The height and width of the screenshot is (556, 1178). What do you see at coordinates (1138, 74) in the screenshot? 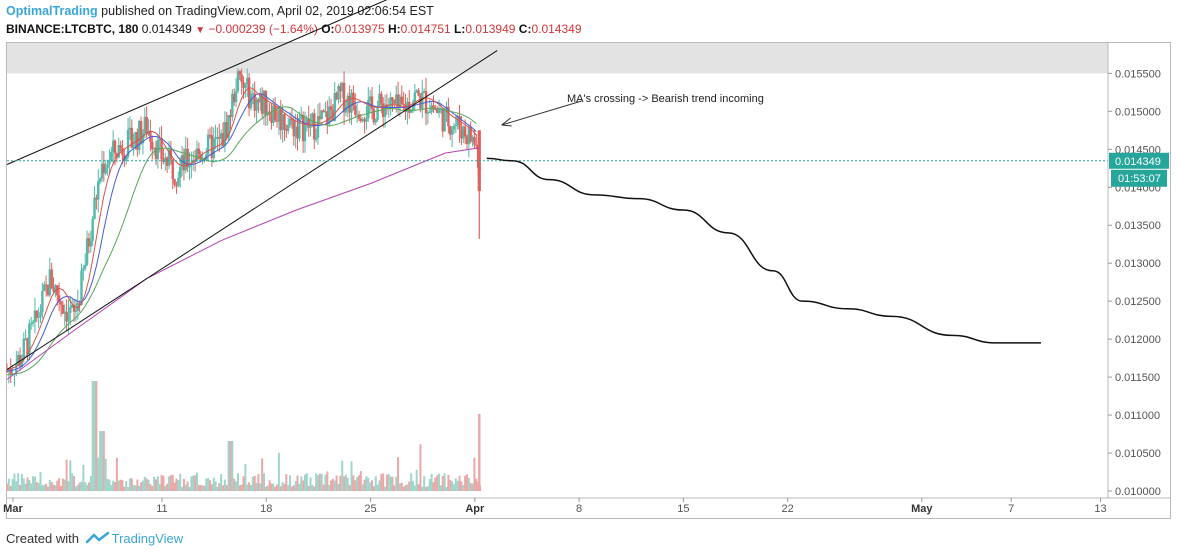
I see `y-tick-label: 0.015500` at bounding box center [1138, 74].